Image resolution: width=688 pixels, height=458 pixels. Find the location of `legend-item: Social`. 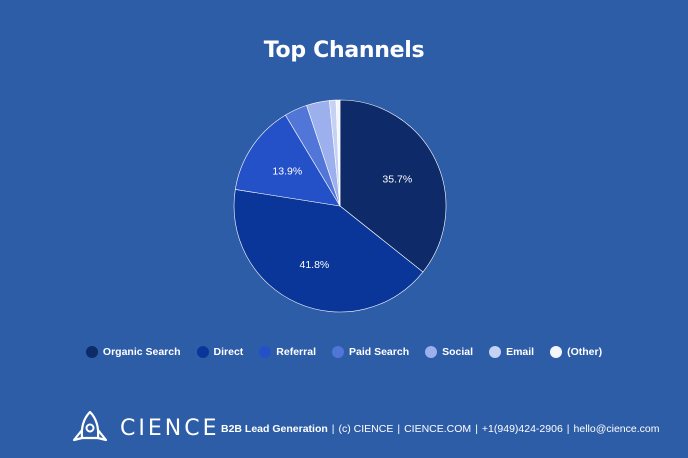

legend-item: Social is located at coordinates (449, 352).